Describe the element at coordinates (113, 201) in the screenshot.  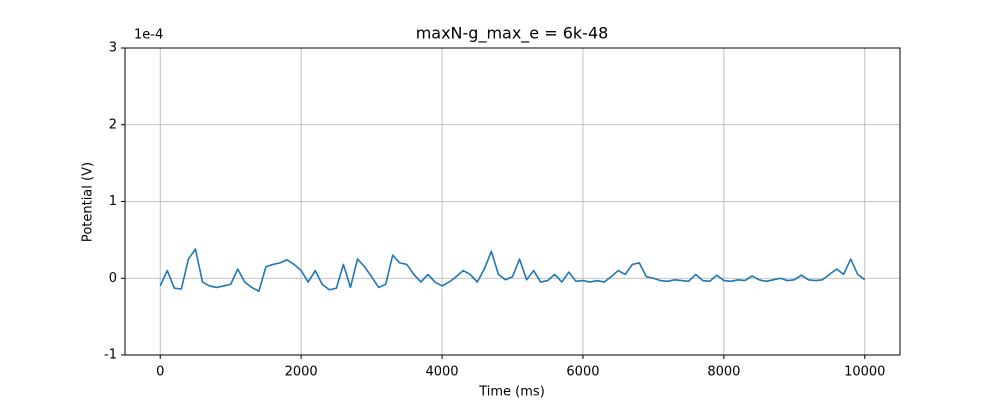
I see `y-tick-label: 1` at that location.